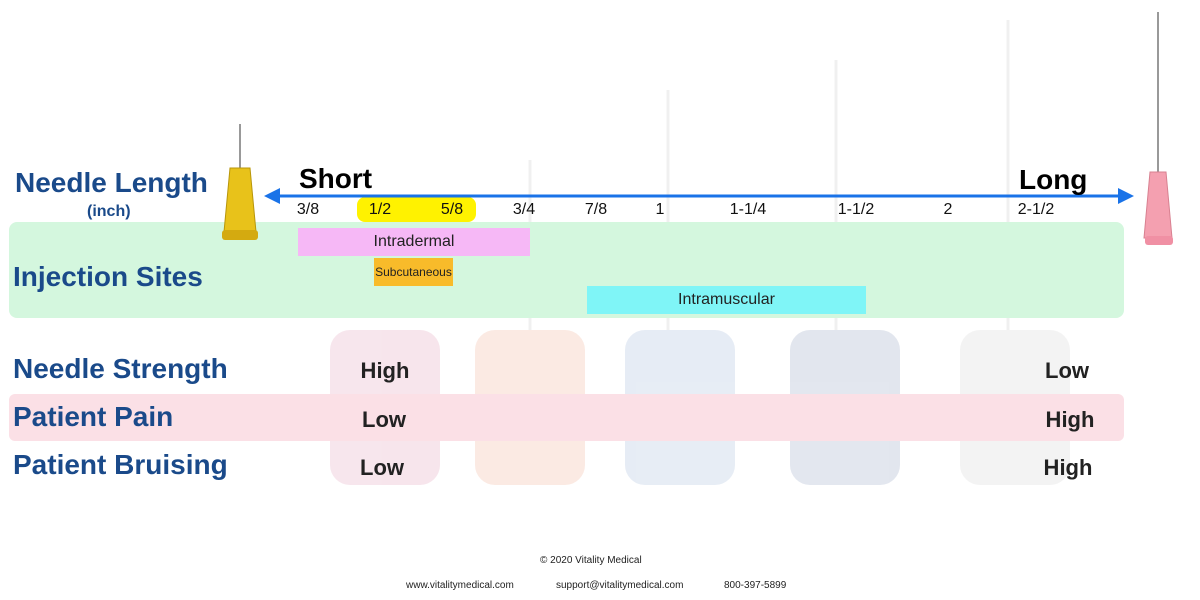  I want to click on length-tick: 3/8, so click(308, 209).